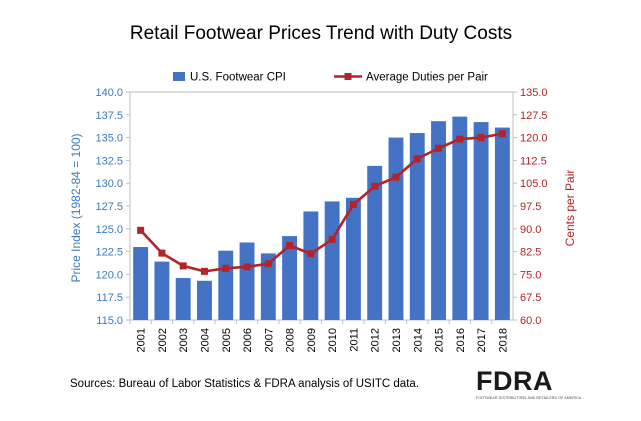  What do you see at coordinates (204, 271) in the screenshot?
I see `duties-point-2004` at bounding box center [204, 271].